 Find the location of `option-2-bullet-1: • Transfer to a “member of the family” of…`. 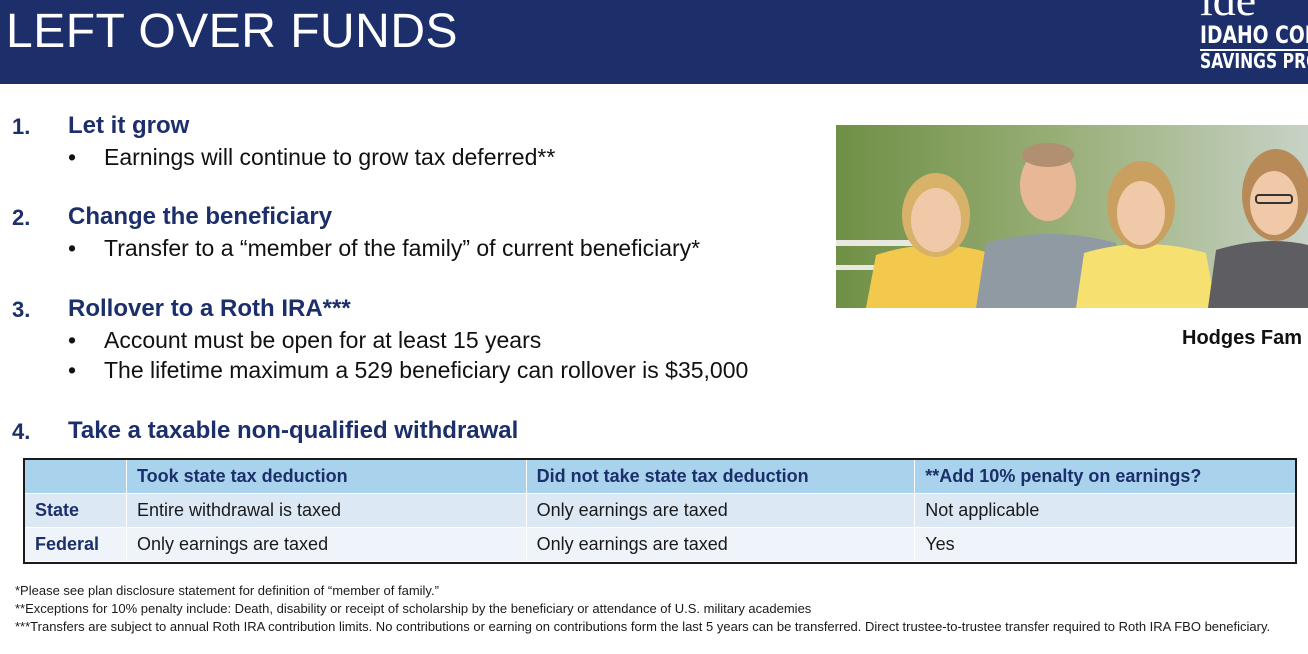

option-2-bullet-1: • Transfer to a “member of the family” of… is located at coordinates (384, 248).